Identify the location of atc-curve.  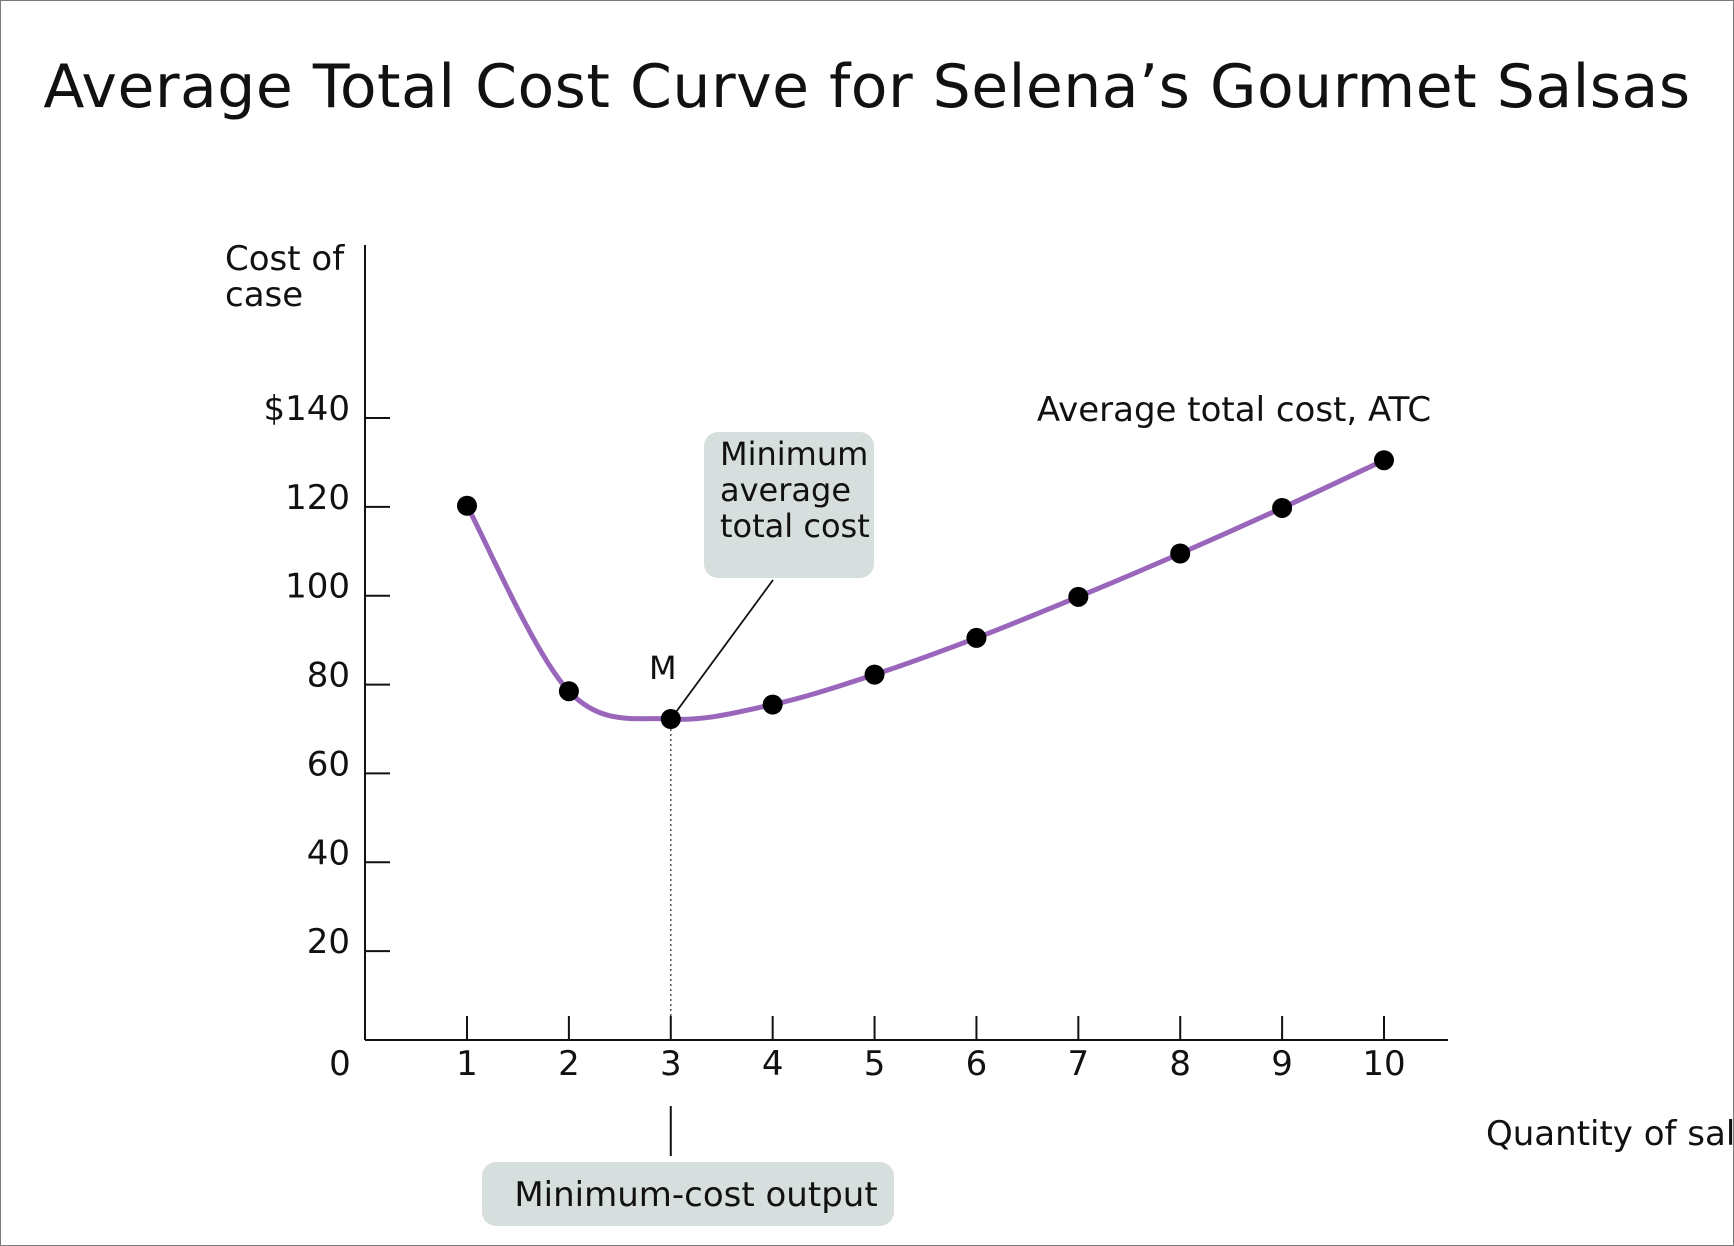
(925, 589).